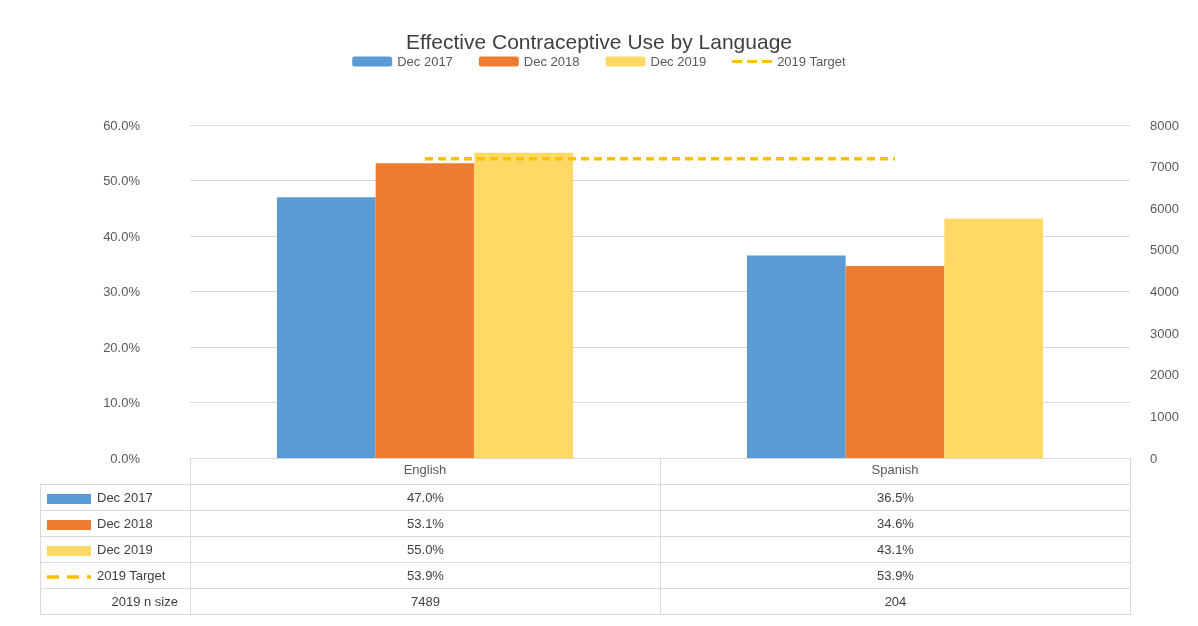  Describe the element at coordinates (122, 291) in the screenshot. I see `y-tick-label: 30.0%` at that location.